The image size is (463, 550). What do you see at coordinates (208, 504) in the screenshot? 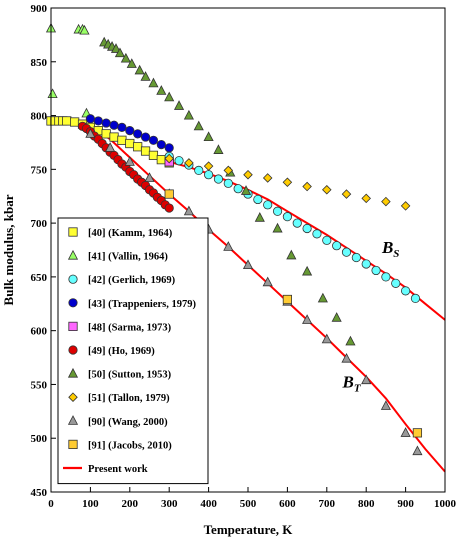
I see `x-tick-label: 400` at bounding box center [208, 504].